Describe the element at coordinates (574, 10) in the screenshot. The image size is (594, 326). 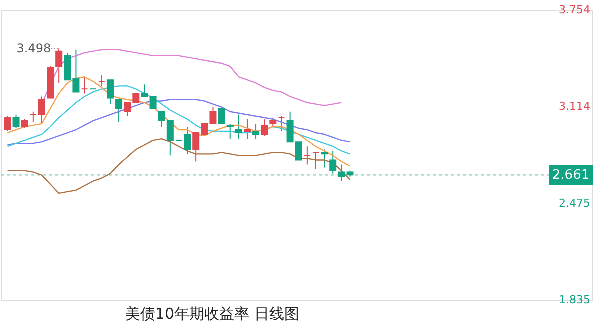
I see `y-tick-label: 3.754` at that location.